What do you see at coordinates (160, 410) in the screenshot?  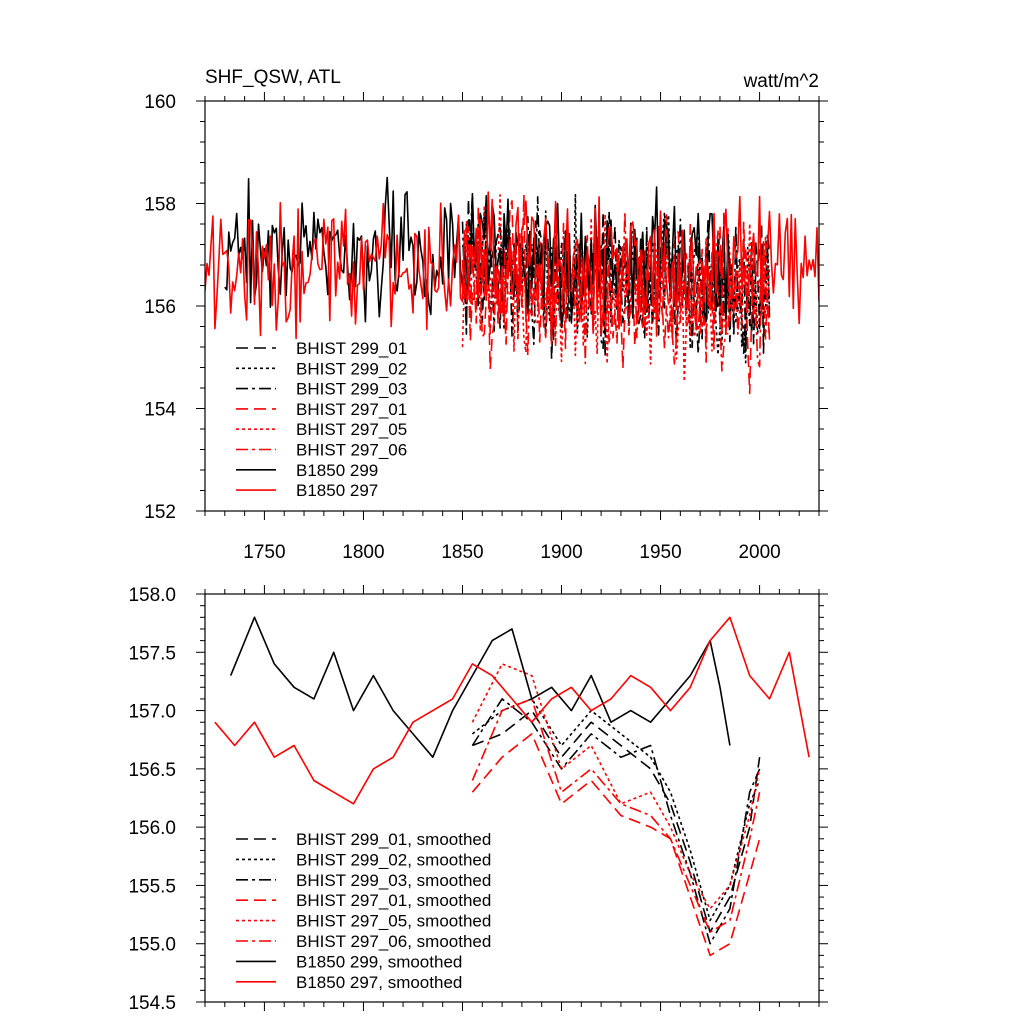 I see `y-tick-label: 154` at bounding box center [160, 410].